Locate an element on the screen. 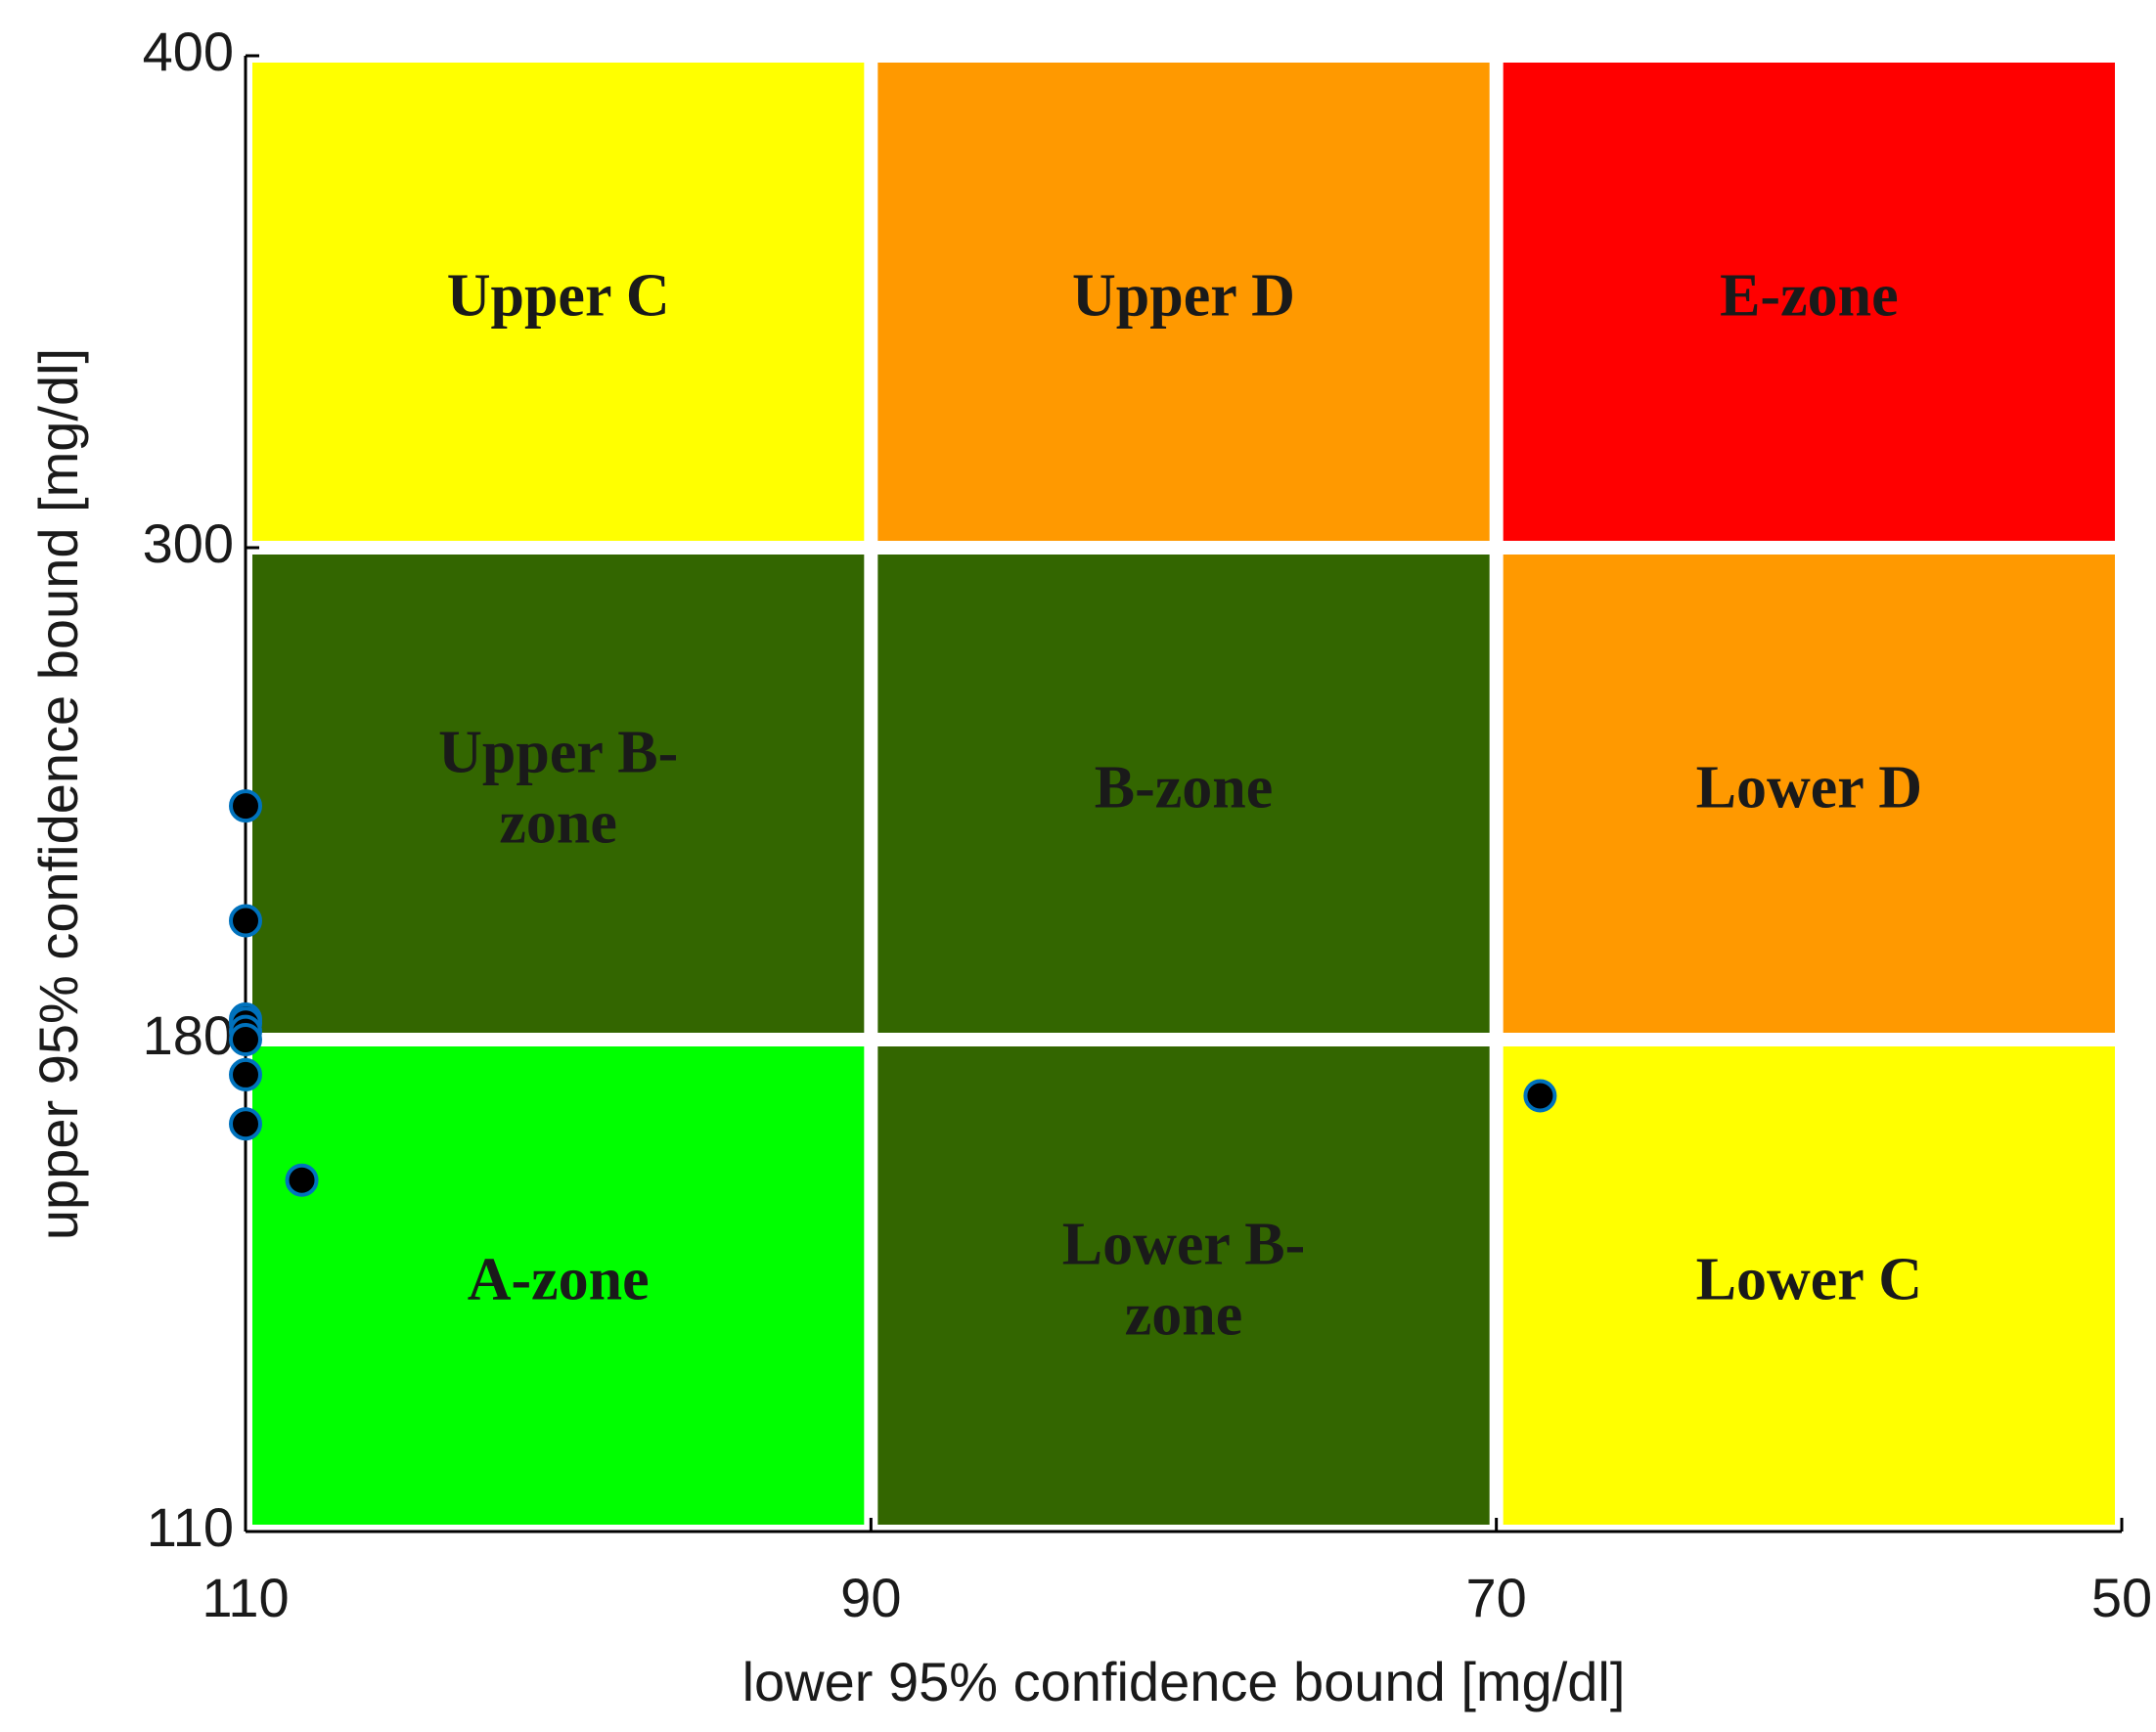 This screenshot has width=2156, height=1732. y-tick-label: 110 is located at coordinates (190, 1527).